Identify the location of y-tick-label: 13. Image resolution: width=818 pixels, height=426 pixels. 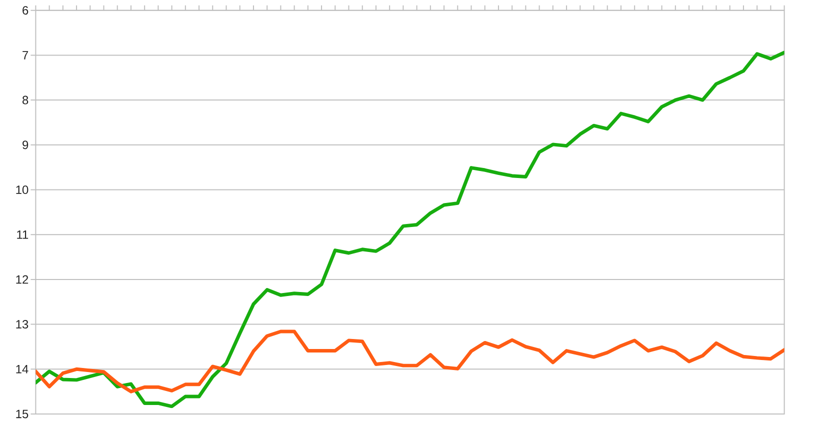
(22, 324).